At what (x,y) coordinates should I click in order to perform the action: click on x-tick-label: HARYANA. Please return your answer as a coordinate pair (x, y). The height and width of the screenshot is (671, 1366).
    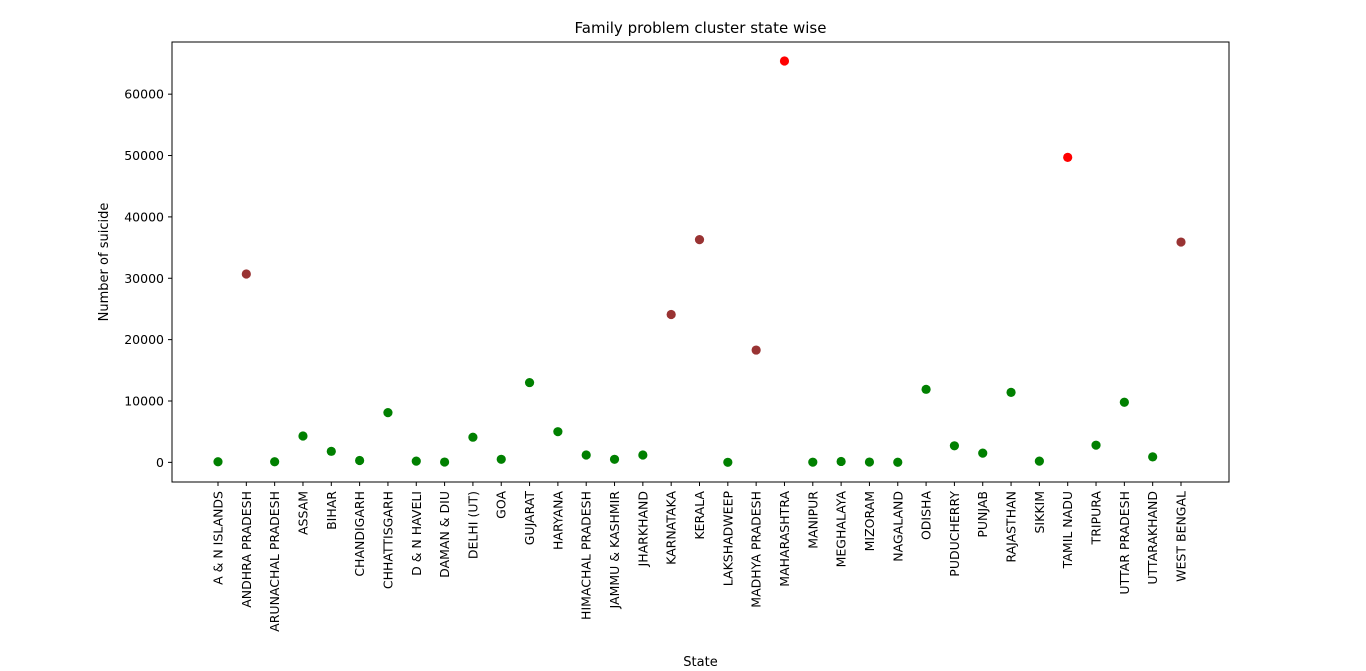
    Looking at the image, I should click on (557, 520).